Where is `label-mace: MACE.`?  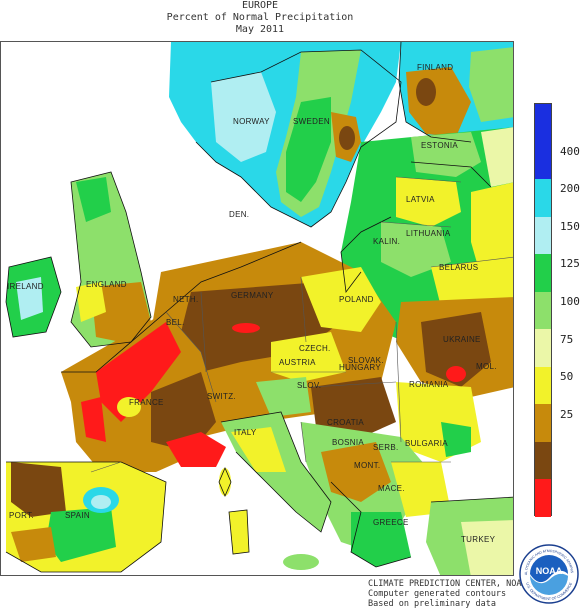
label-mace: MACE. is located at coordinates (391, 488).